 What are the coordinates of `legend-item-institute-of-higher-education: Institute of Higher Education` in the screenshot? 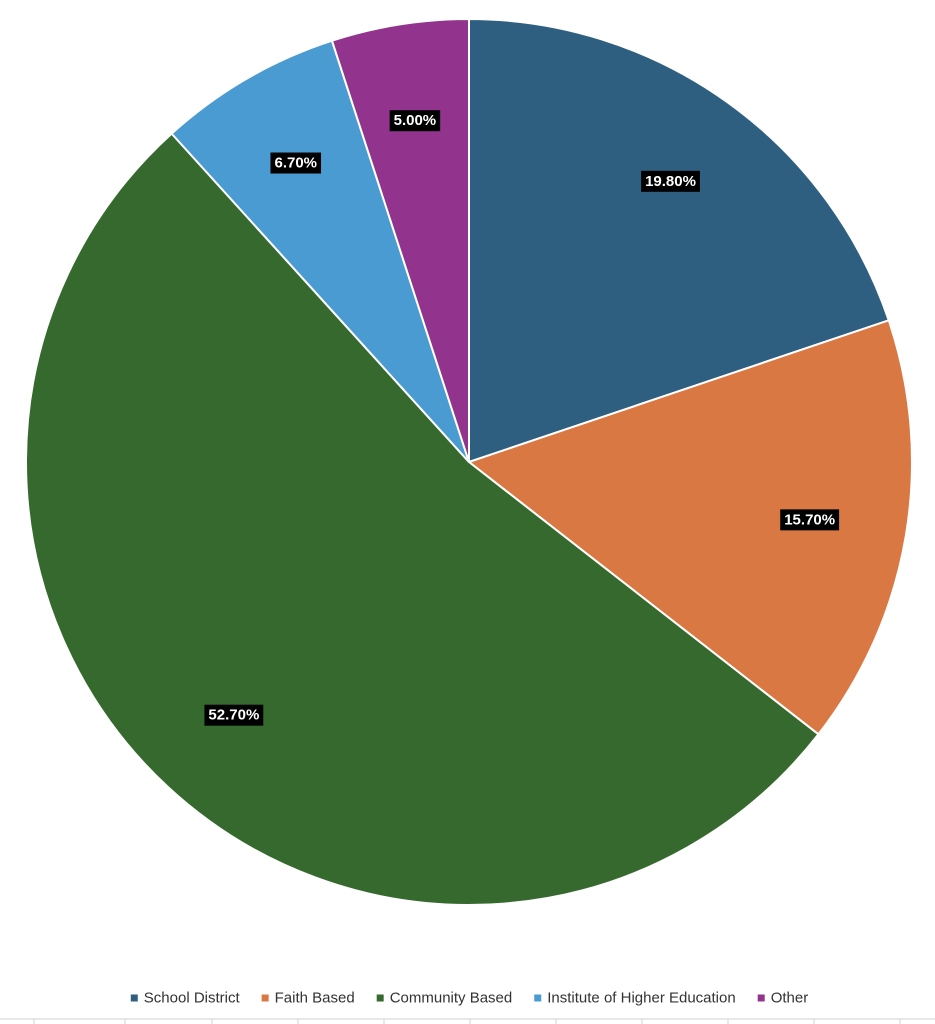 It's located at (635, 998).